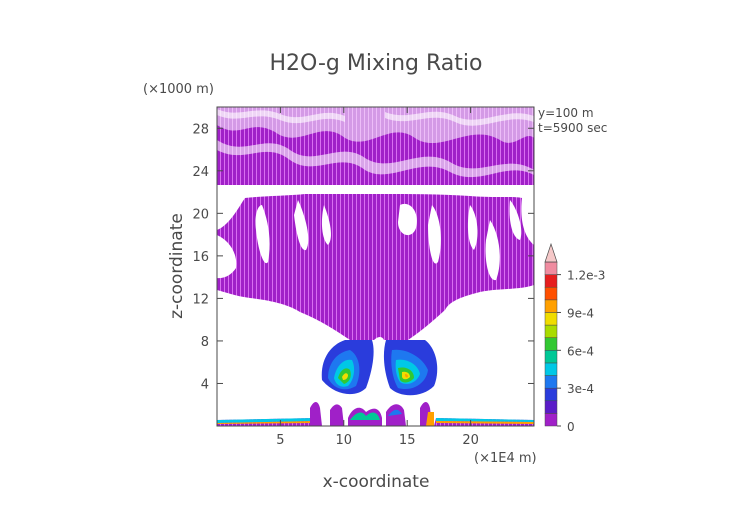 The width and height of the screenshot is (752, 532). Describe the element at coordinates (470, 440) in the screenshot. I see `x-tick-label: 20` at that location.